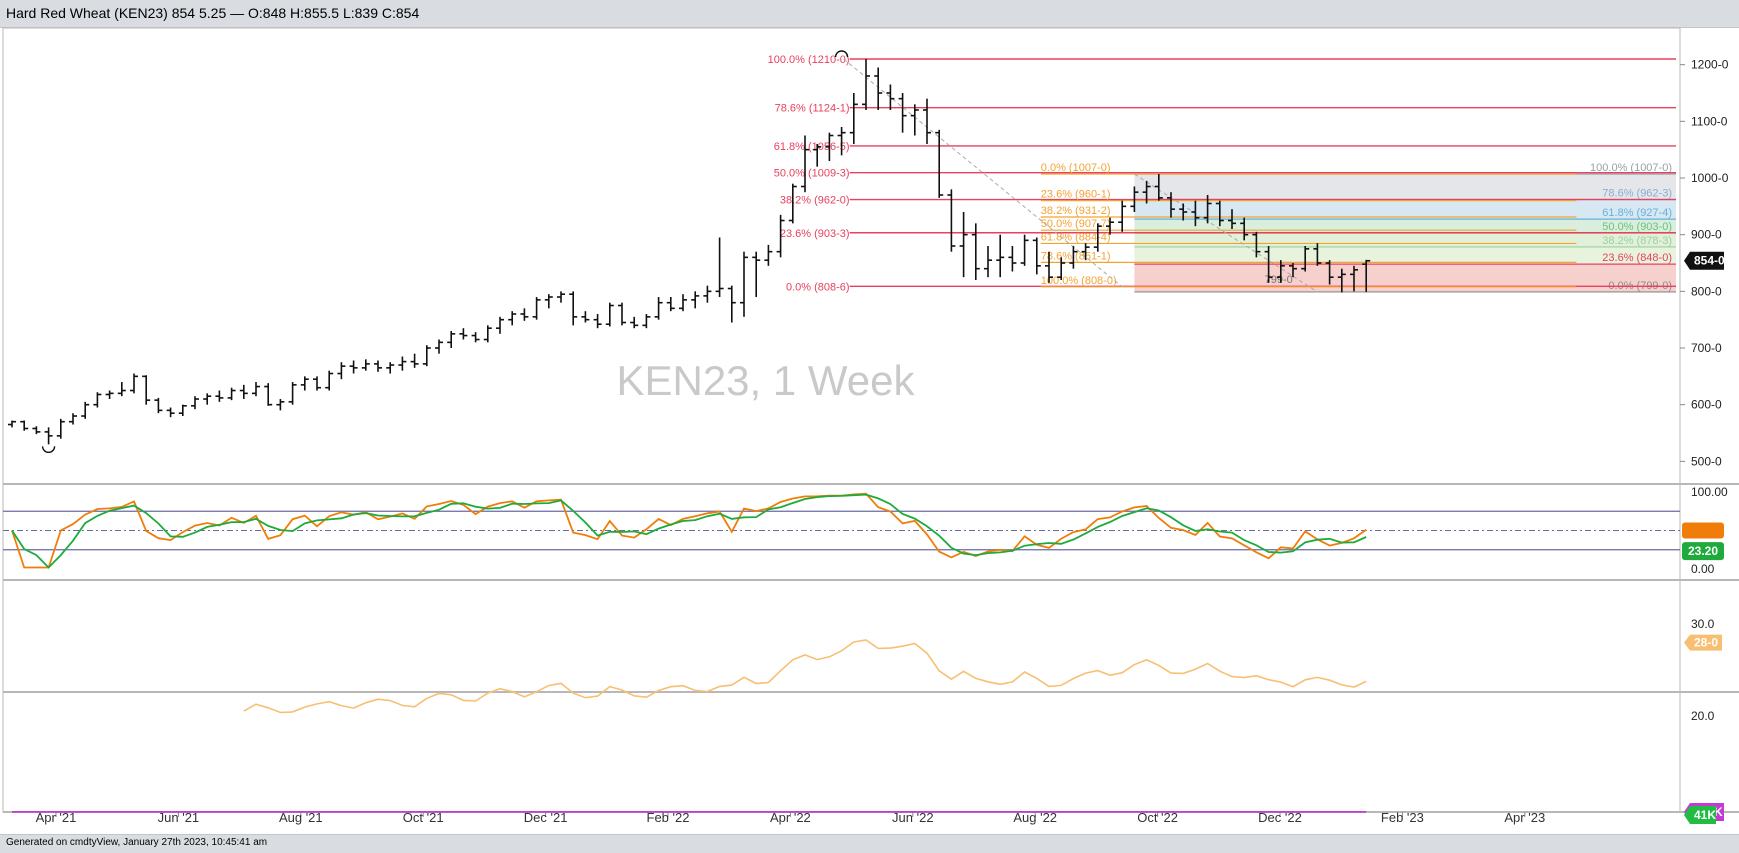 The image size is (1739, 853). Describe the element at coordinates (1706, 348) in the screenshot. I see `y-tick-label: 700-0` at that location.